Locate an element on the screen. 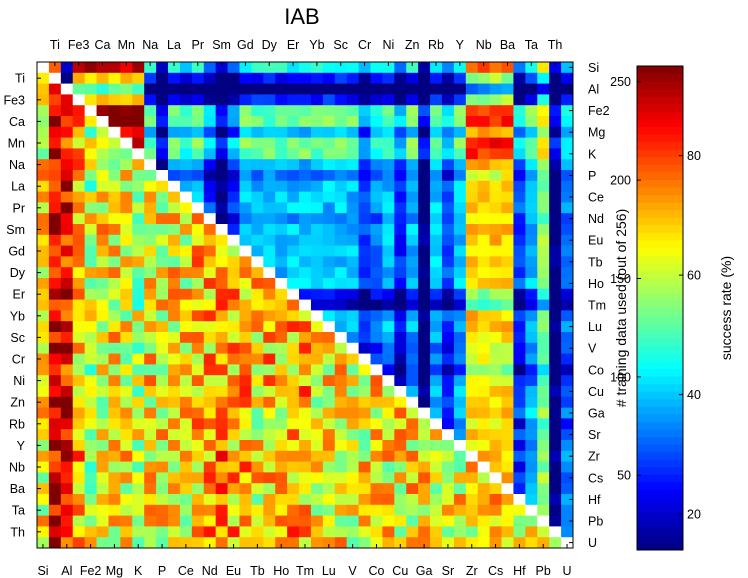  x-bottom-tick-label: Ho is located at coordinates (281, 571).